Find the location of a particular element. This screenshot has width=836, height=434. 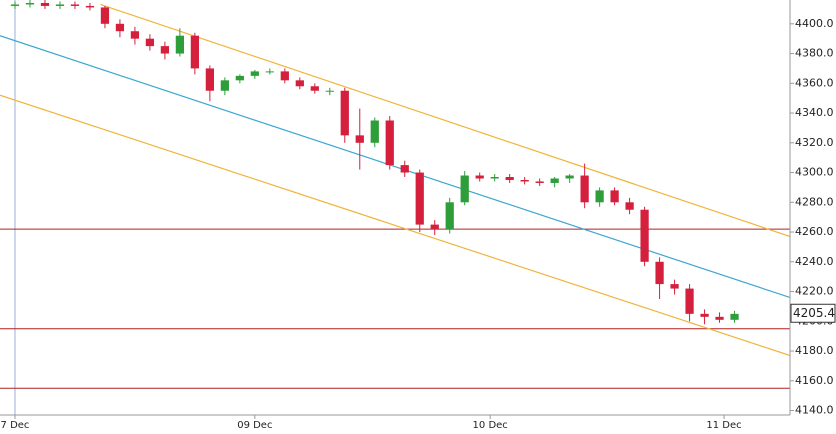

last-price-box is located at coordinates (813, 313).